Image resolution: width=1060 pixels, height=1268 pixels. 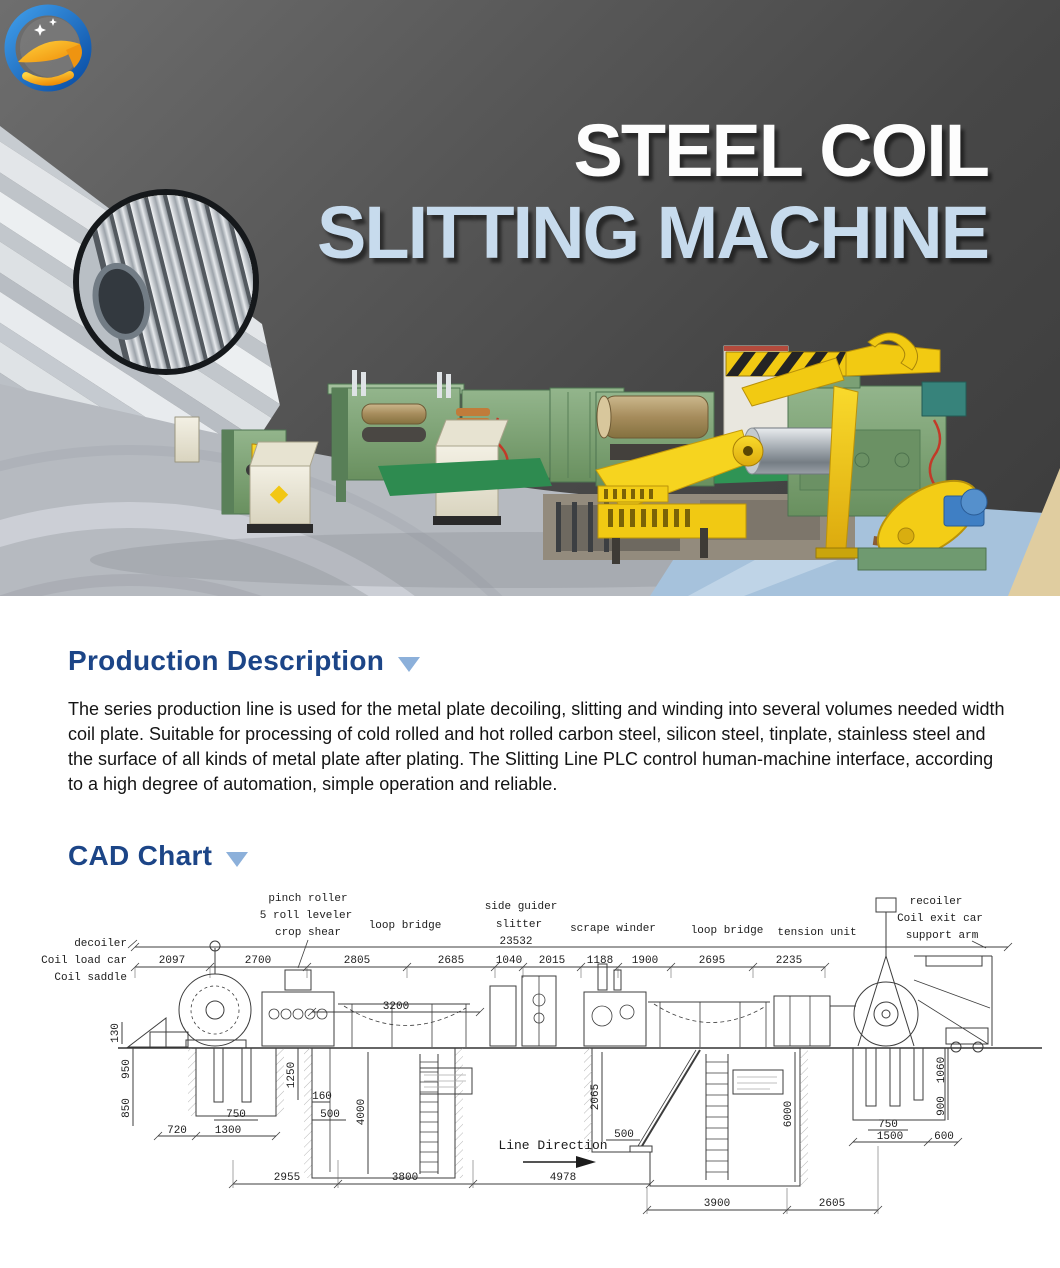 I want to click on dim-2015: 2015, so click(x=552, y=961).